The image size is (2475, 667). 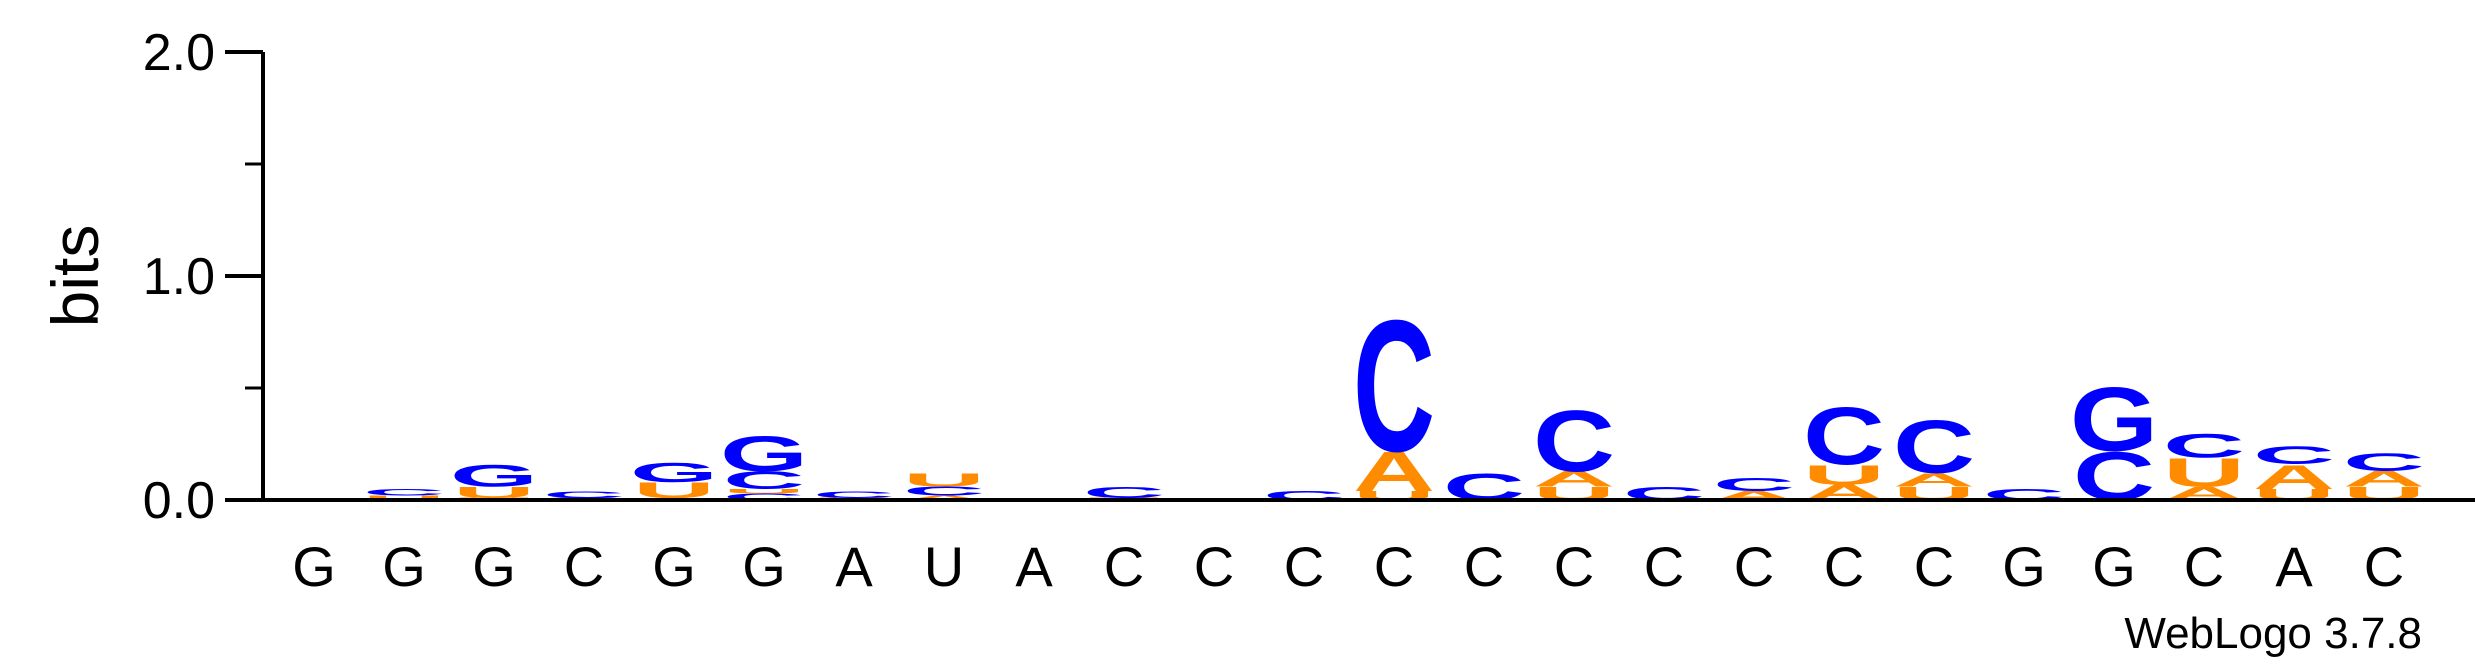 I want to click on y-tick-label-0: 0.0, so click(x=179, y=501).